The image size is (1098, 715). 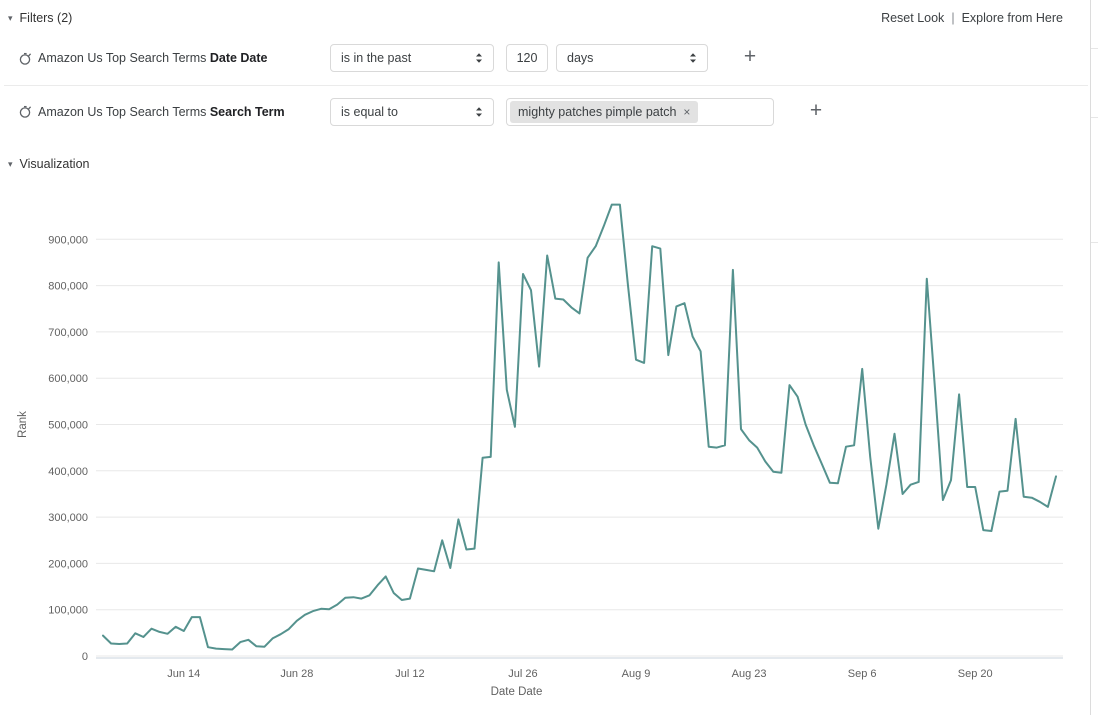 What do you see at coordinates (46, 18) in the screenshot?
I see `filters-section-title: Filters (2)` at bounding box center [46, 18].